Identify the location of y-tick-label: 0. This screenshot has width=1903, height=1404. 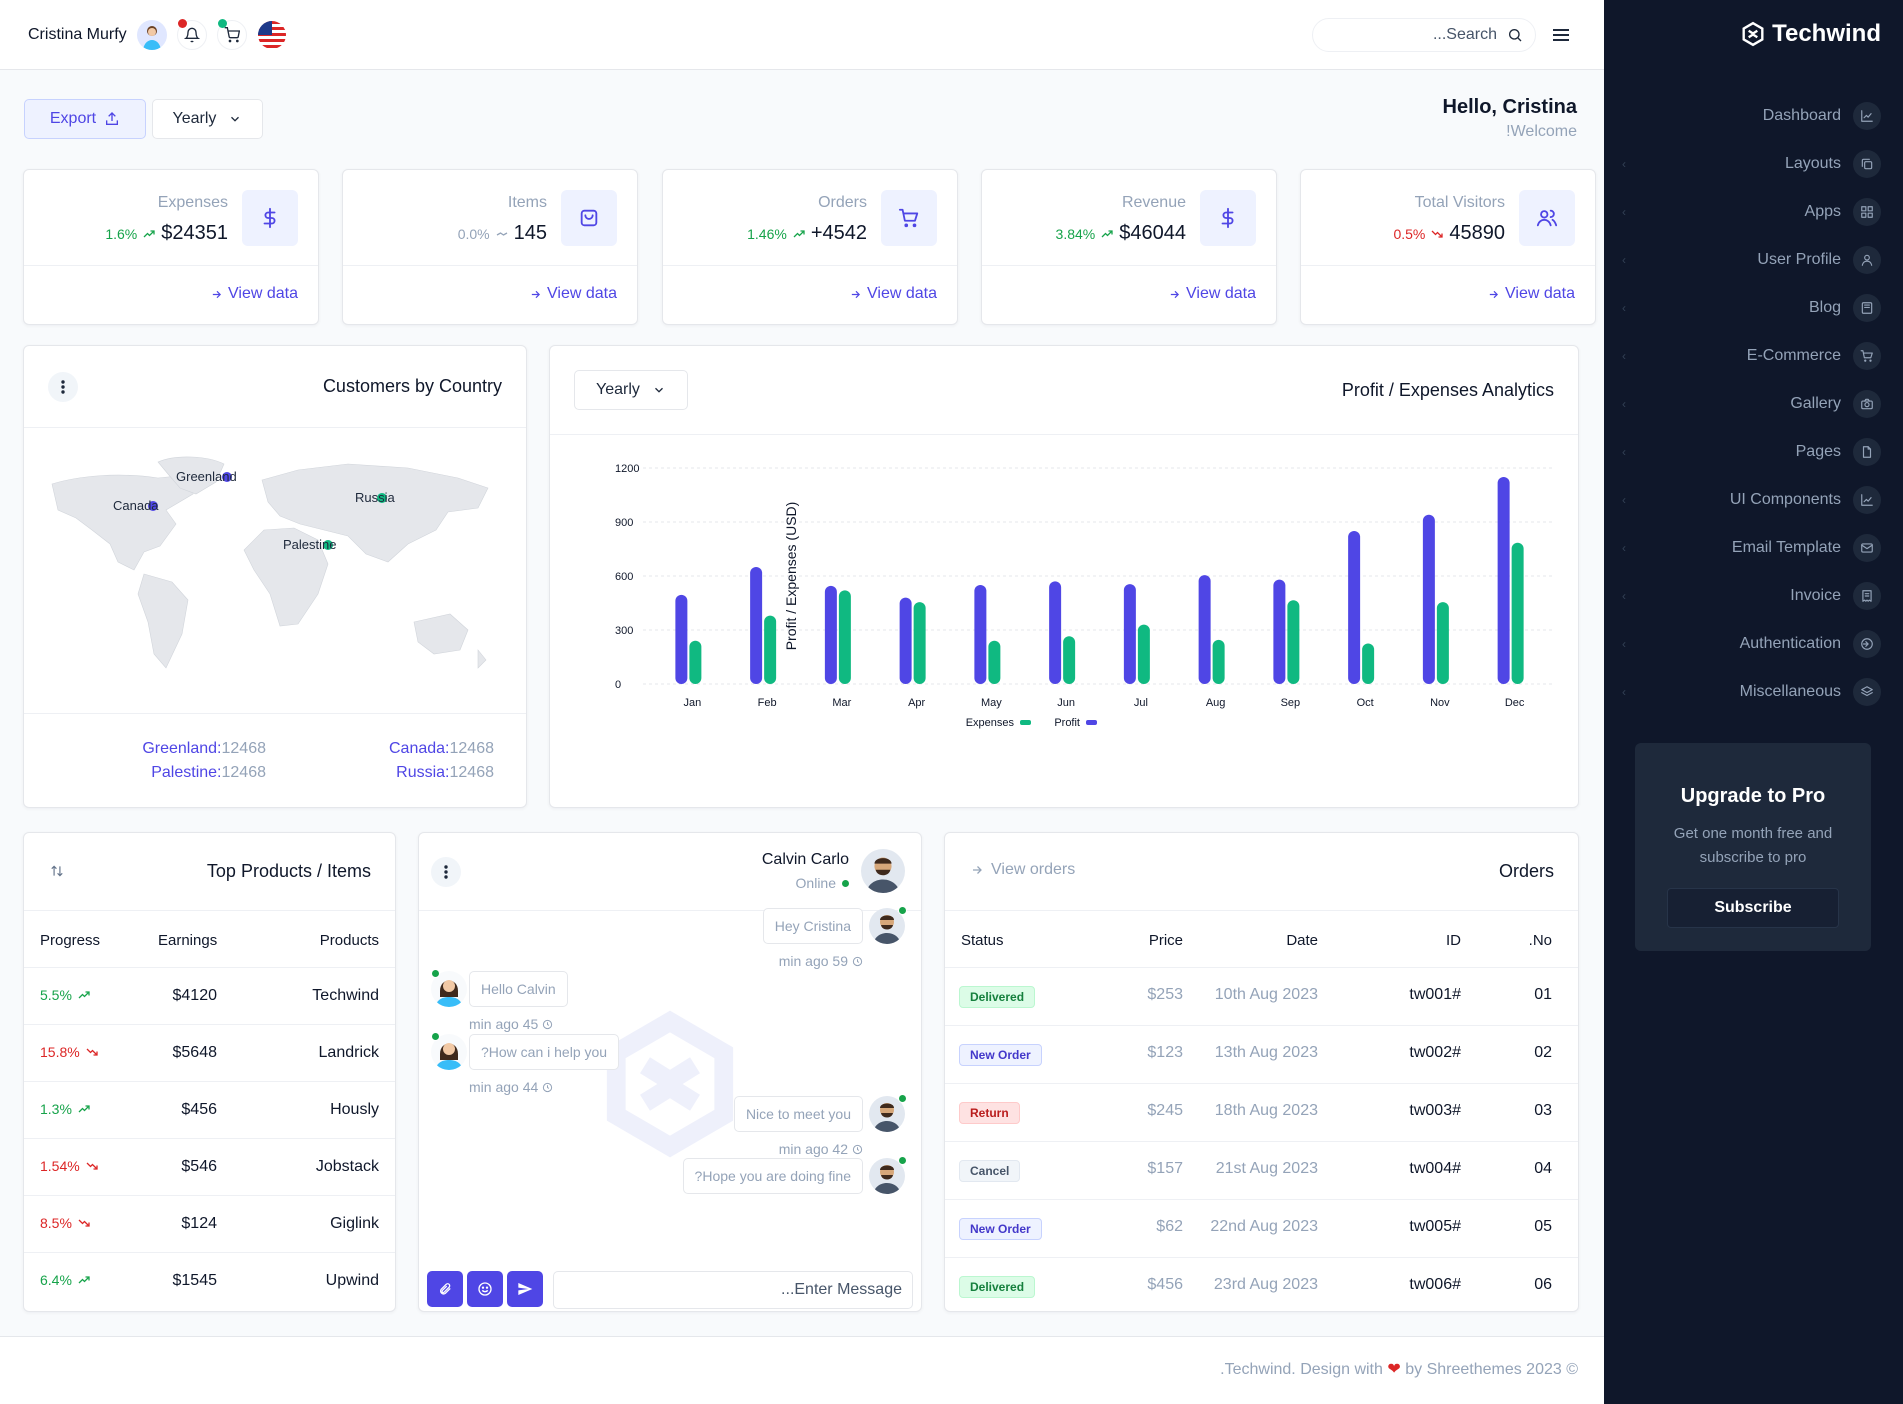
(618, 685).